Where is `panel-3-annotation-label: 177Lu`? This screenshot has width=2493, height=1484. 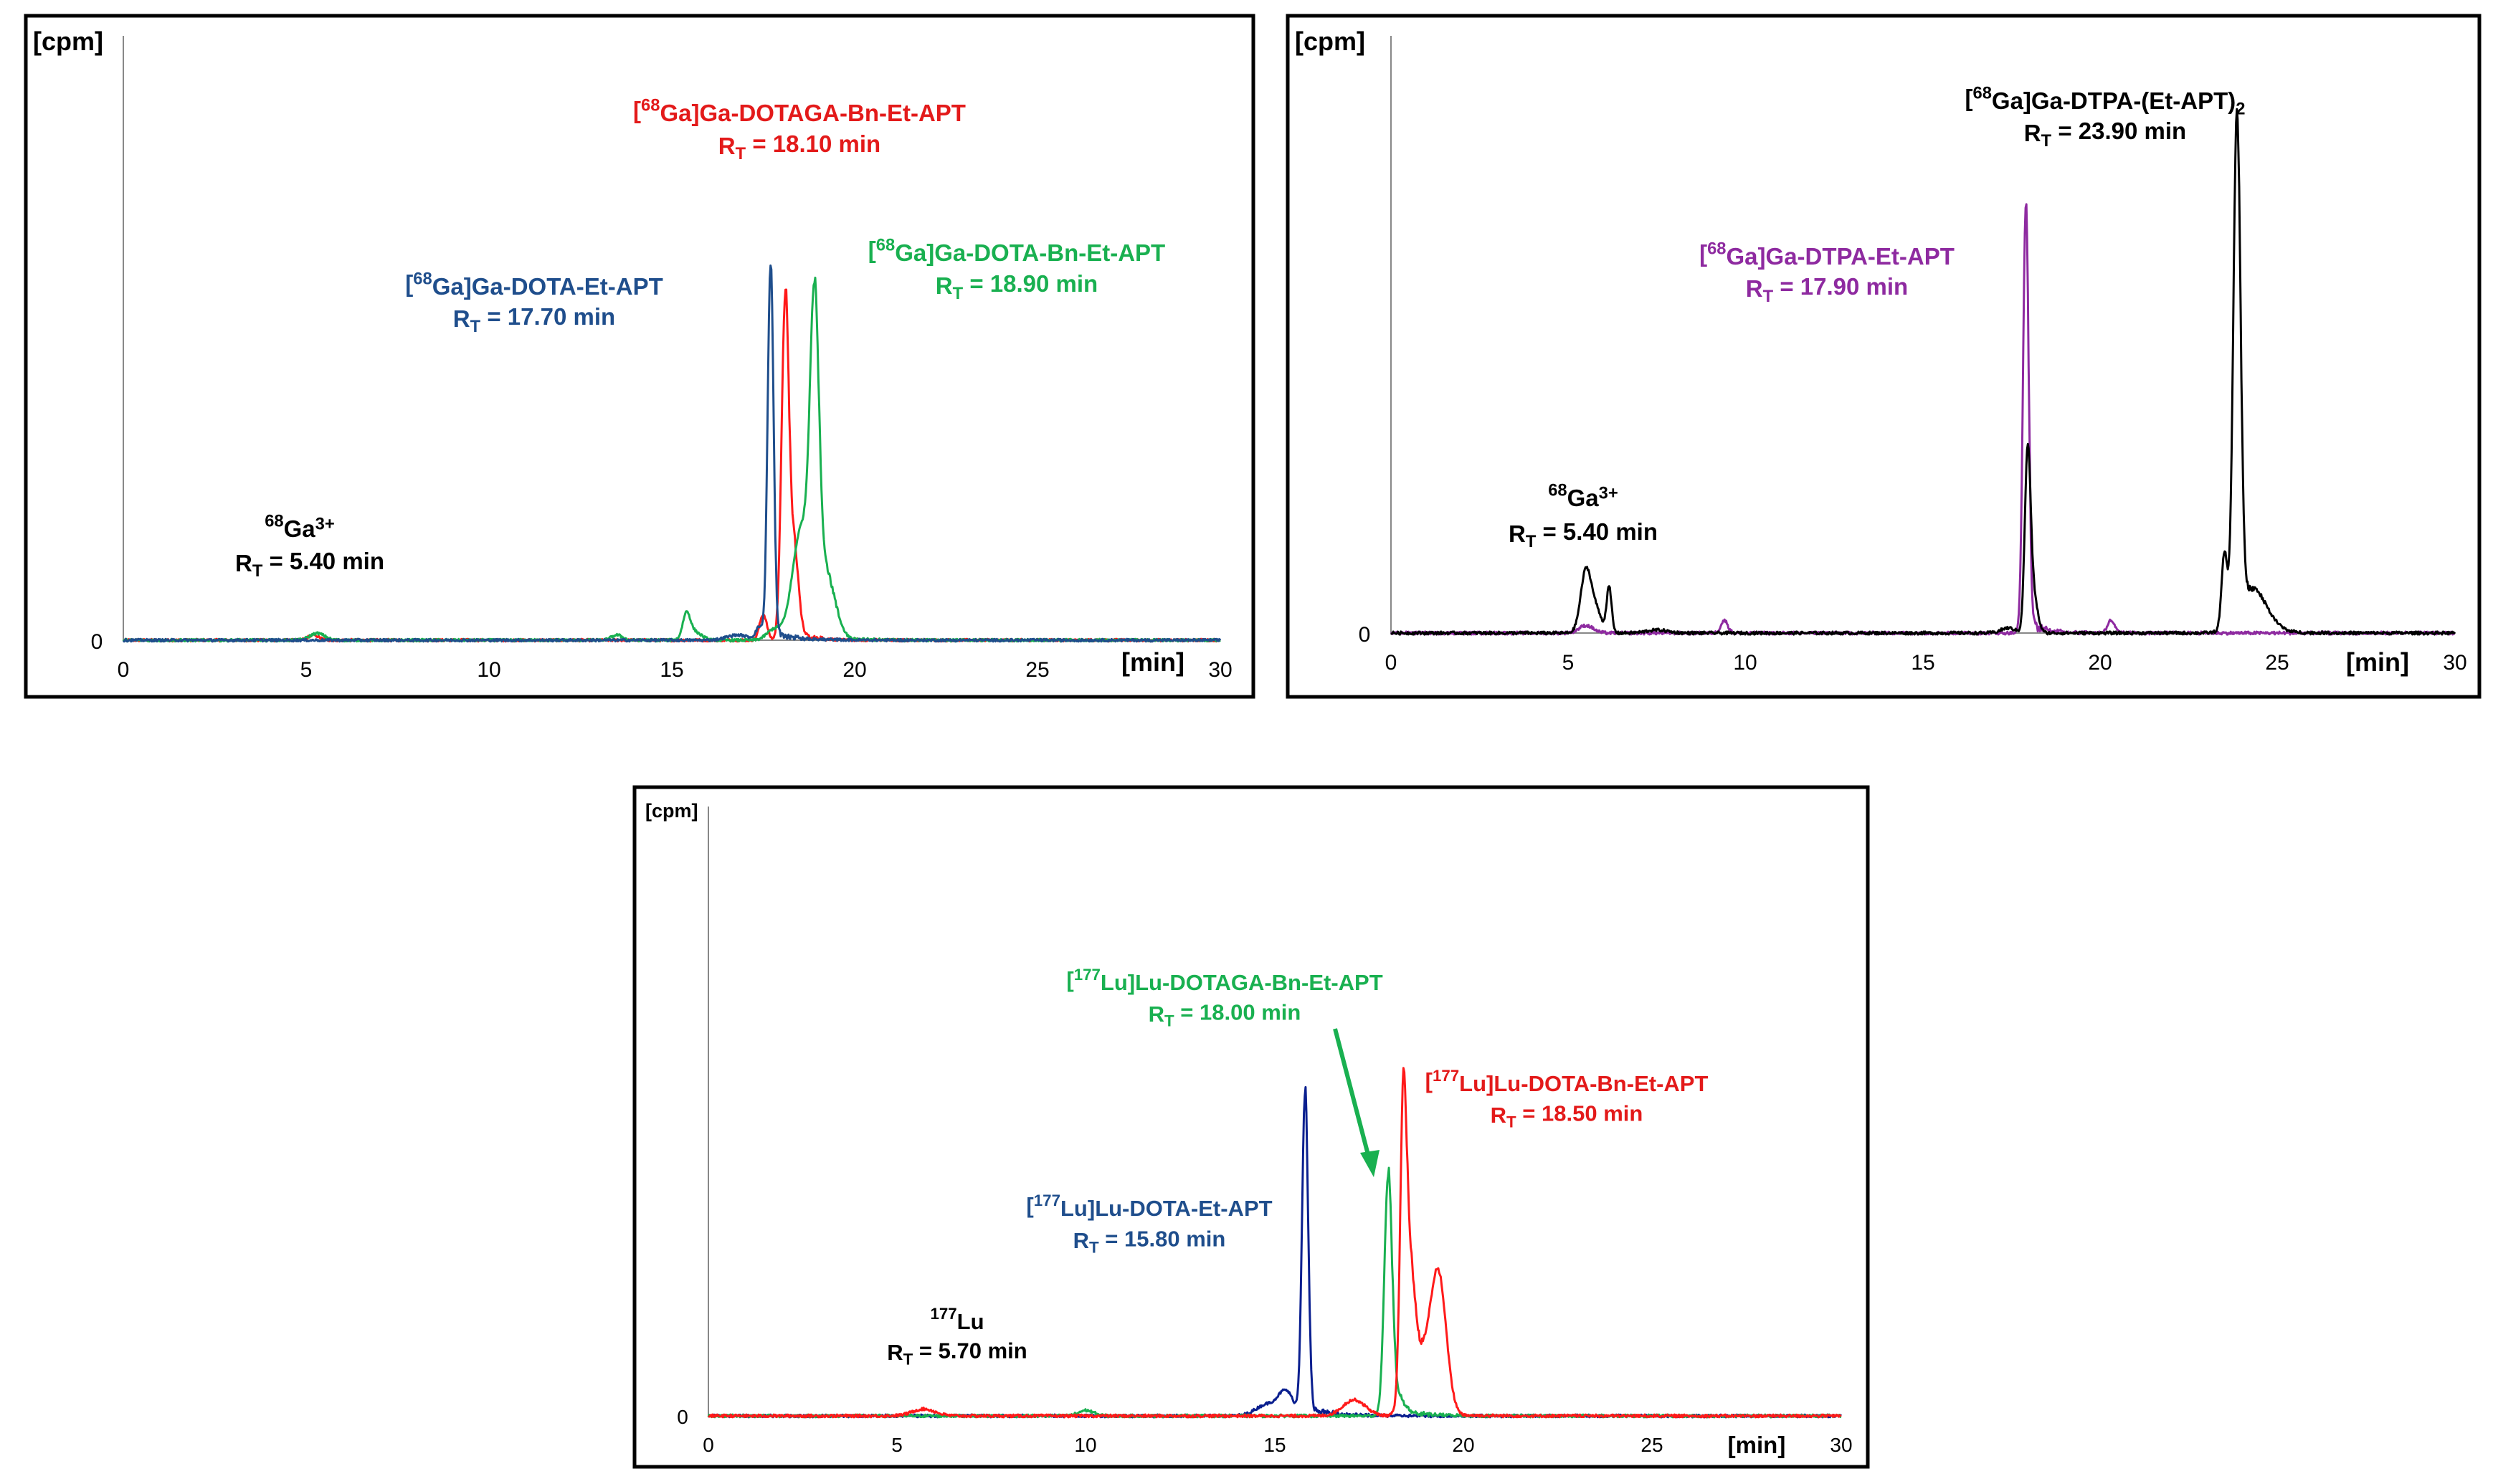
panel-3-annotation-label: 177Lu is located at coordinates (957, 1319).